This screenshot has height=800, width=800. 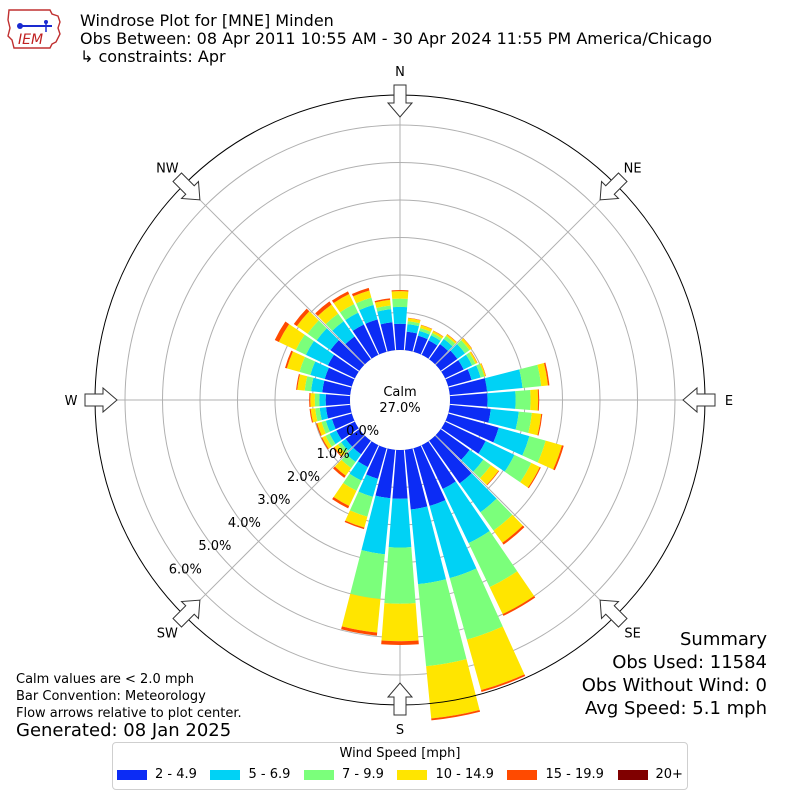 I want to click on bar-dir60-bin2, so click(x=471, y=359).